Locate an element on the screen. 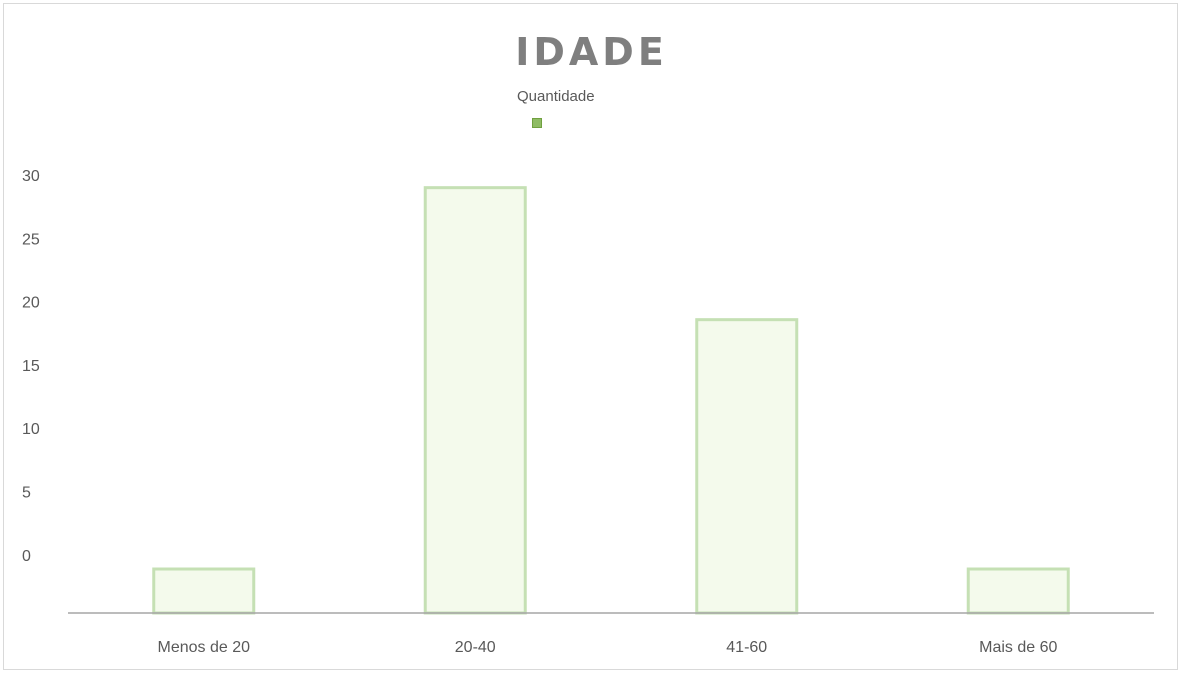  y-axis-tick-labels: 30 25 20 15 10 5 0 is located at coordinates (31, 366).